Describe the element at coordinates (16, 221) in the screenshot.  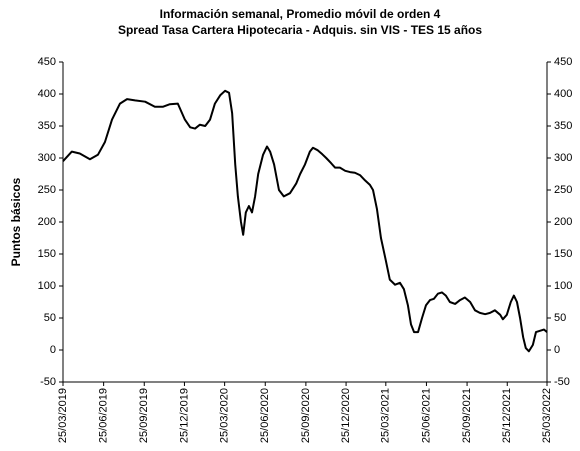
I see `y-axis-title: Puntos básicos` at that location.